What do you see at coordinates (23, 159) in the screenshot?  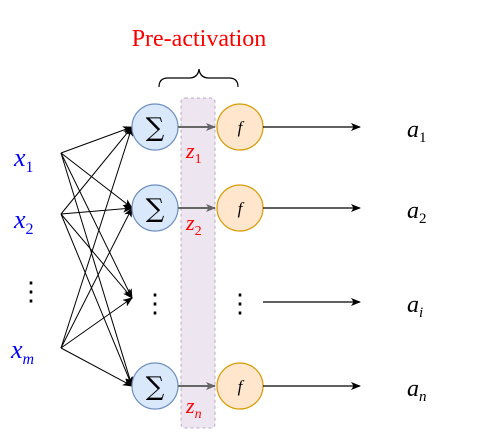 I see `input-label-x1: x1` at bounding box center [23, 159].